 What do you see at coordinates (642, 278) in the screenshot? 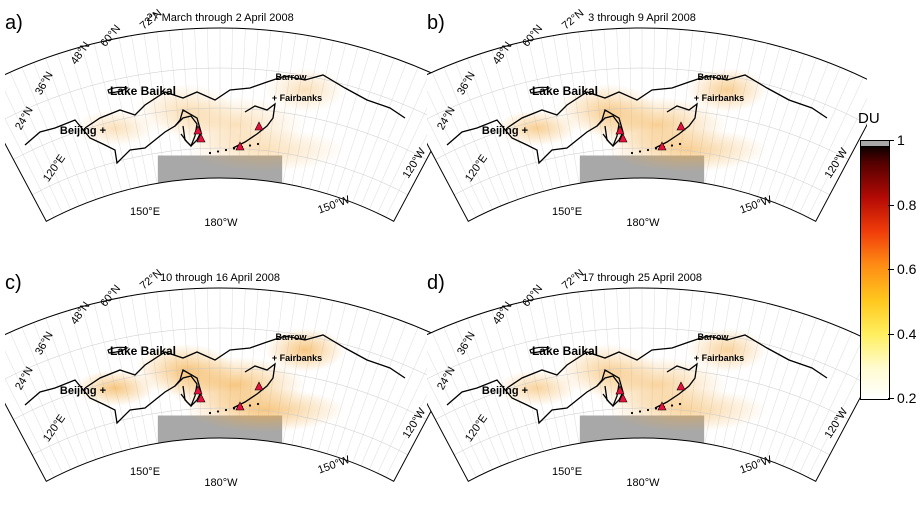
I see `panel-title: 17 through 25 April 2008` at bounding box center [642, 278].